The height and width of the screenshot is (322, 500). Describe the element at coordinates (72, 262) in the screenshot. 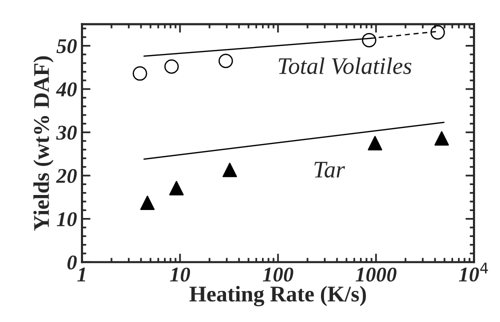

I see `y-tick-label: 0` at that location.